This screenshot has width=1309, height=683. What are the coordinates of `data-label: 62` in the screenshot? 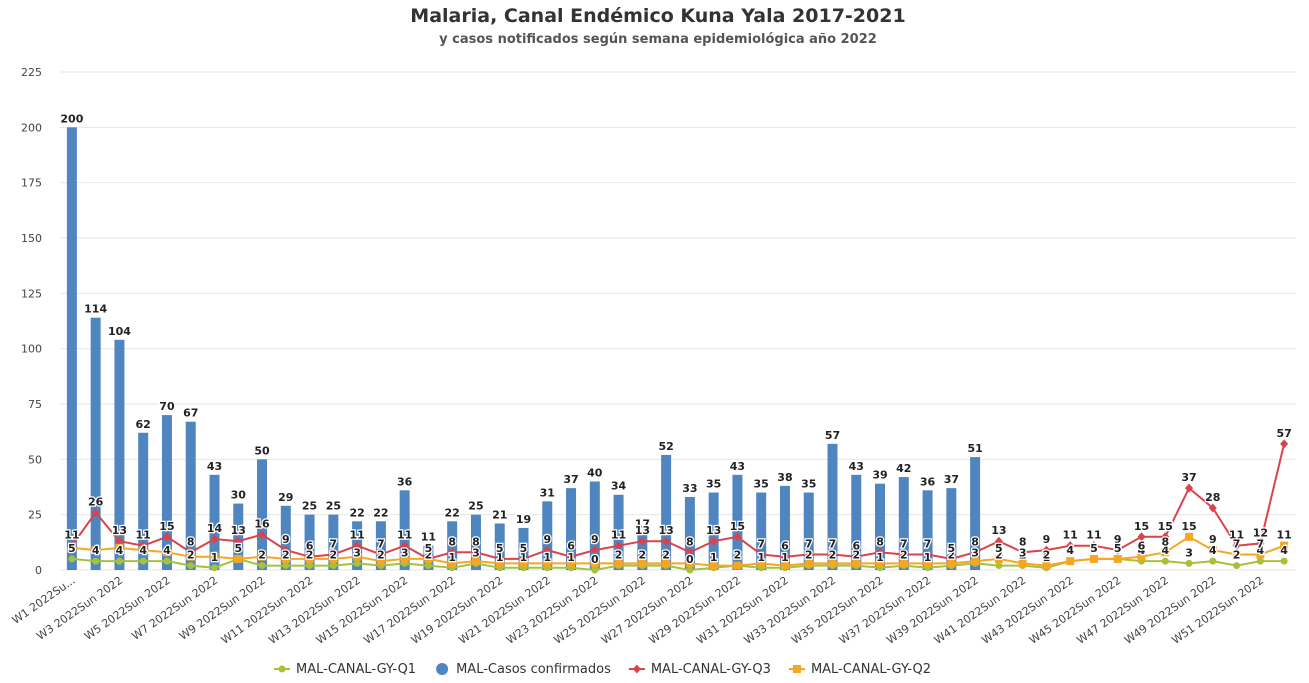 It's located at (143, 424).